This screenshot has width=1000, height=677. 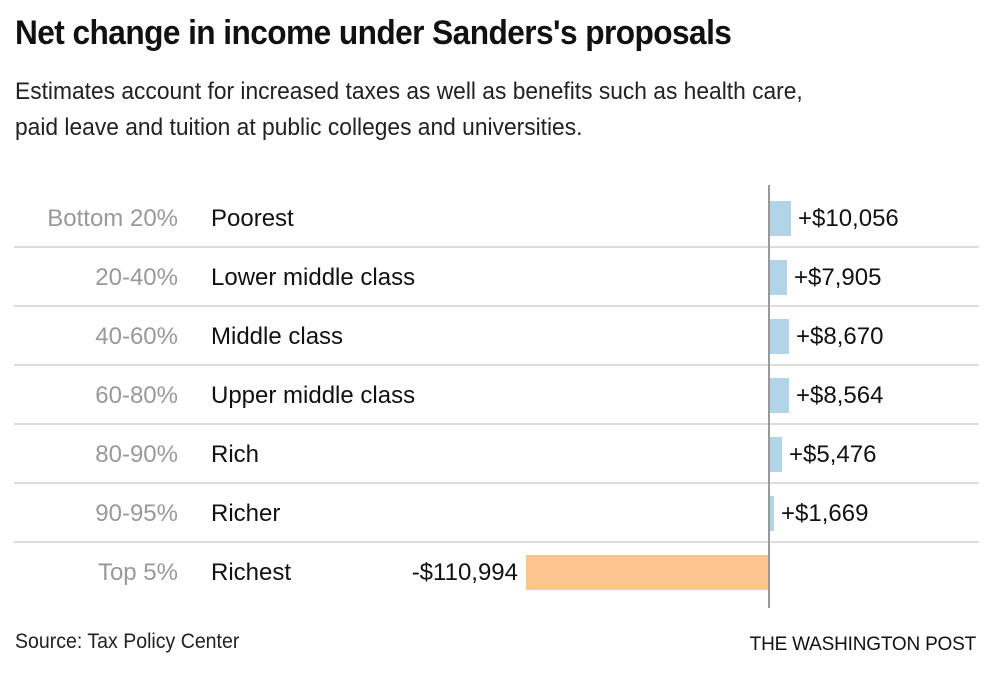 I want to click on group-label: Rich, so click(x=235, y=454).